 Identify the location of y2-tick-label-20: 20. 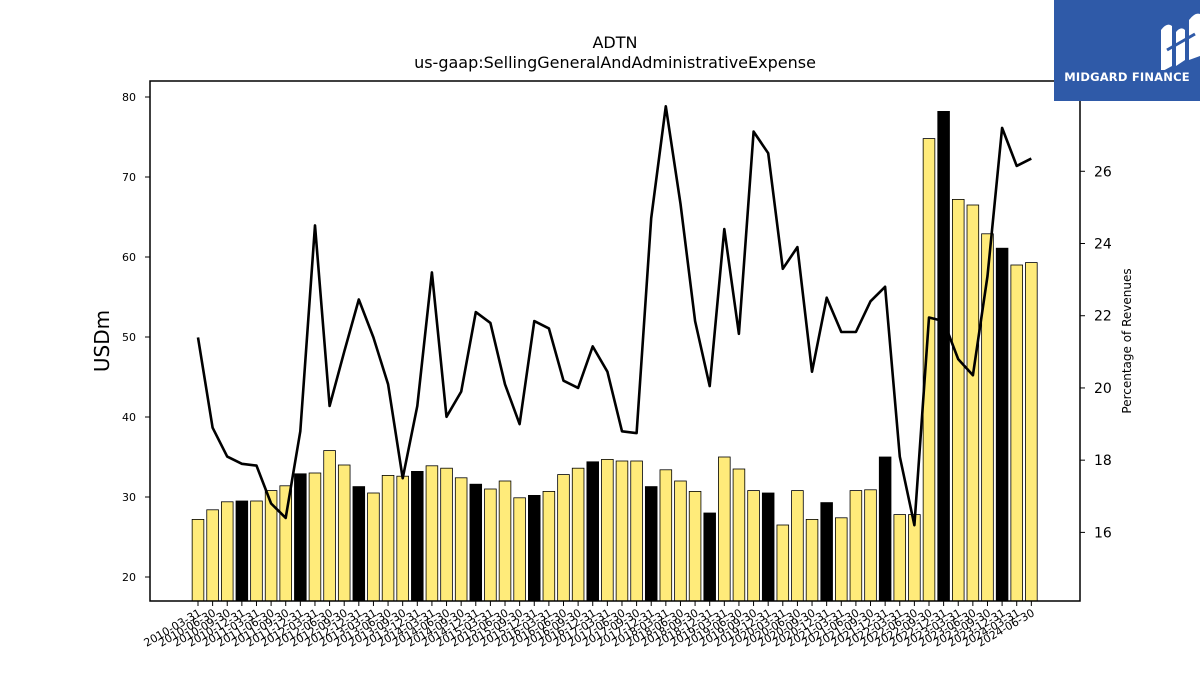
(1103, 389).